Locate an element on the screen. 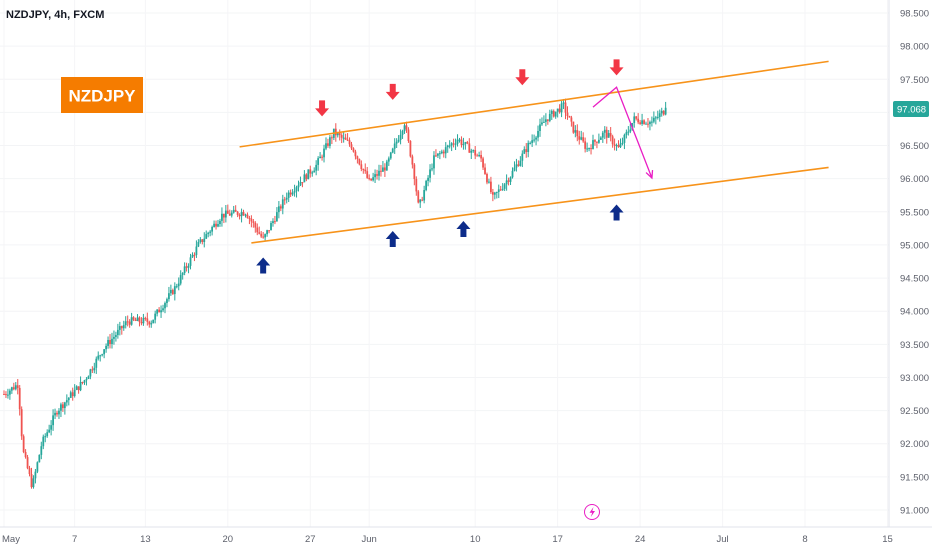 The width and height of the screenshot is (932, 550). projection-path is located at coordinates (622, 132).